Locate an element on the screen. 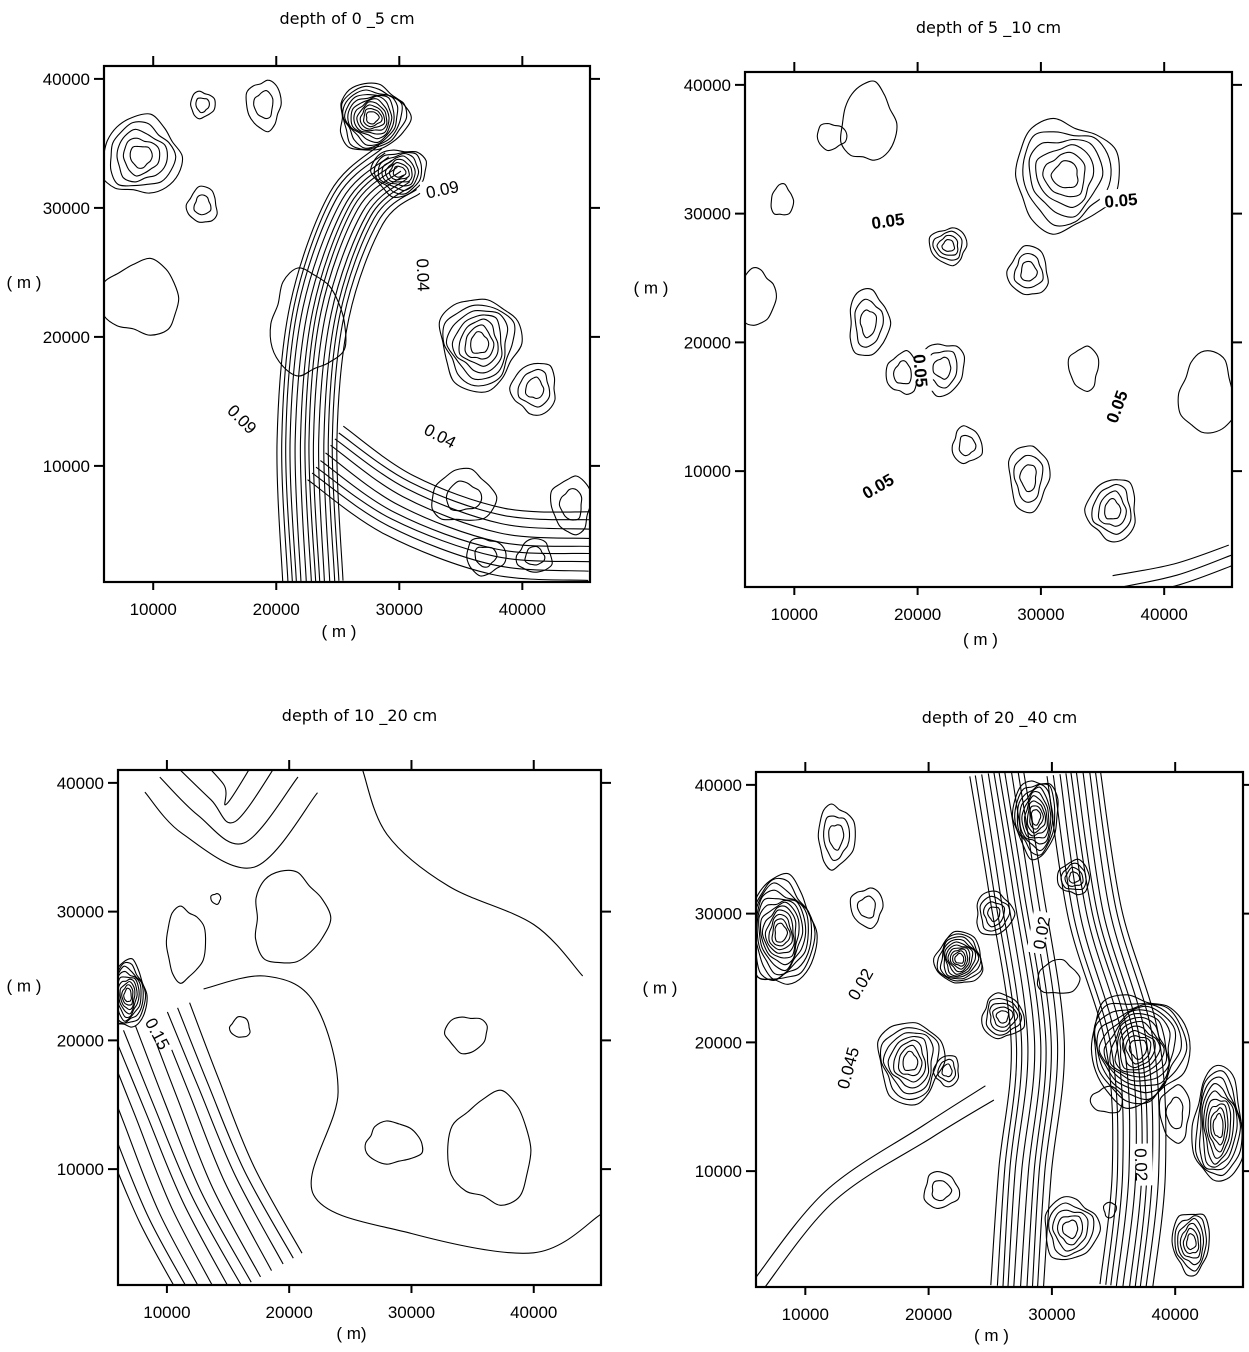 The width and height of the screenshot is (1249, 1352). x-tick-label: 10000 is located at coordinates (805, 1314).